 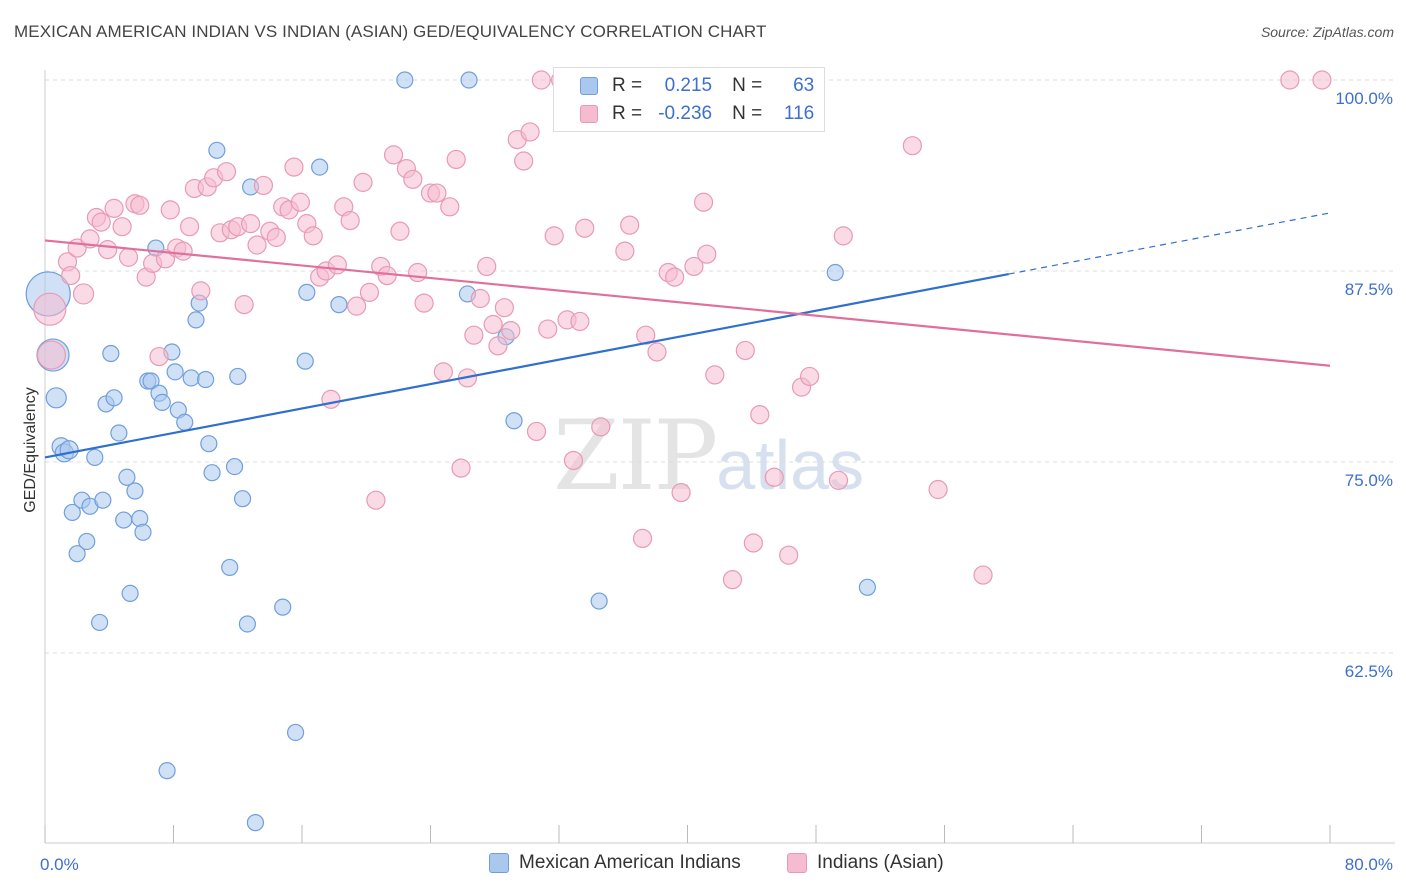 What do you see at coordinates (627, 113) in the screenshot?
I see `legend-r-label: R =` at bounding box center [627, 113].